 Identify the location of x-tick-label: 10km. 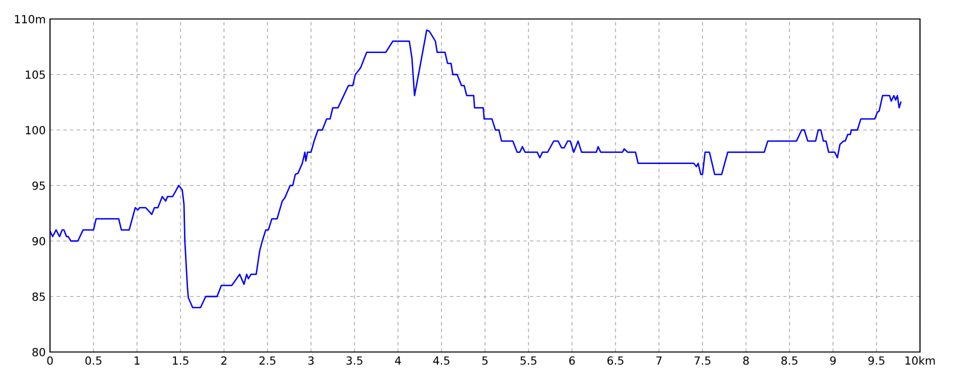
(920, 360).